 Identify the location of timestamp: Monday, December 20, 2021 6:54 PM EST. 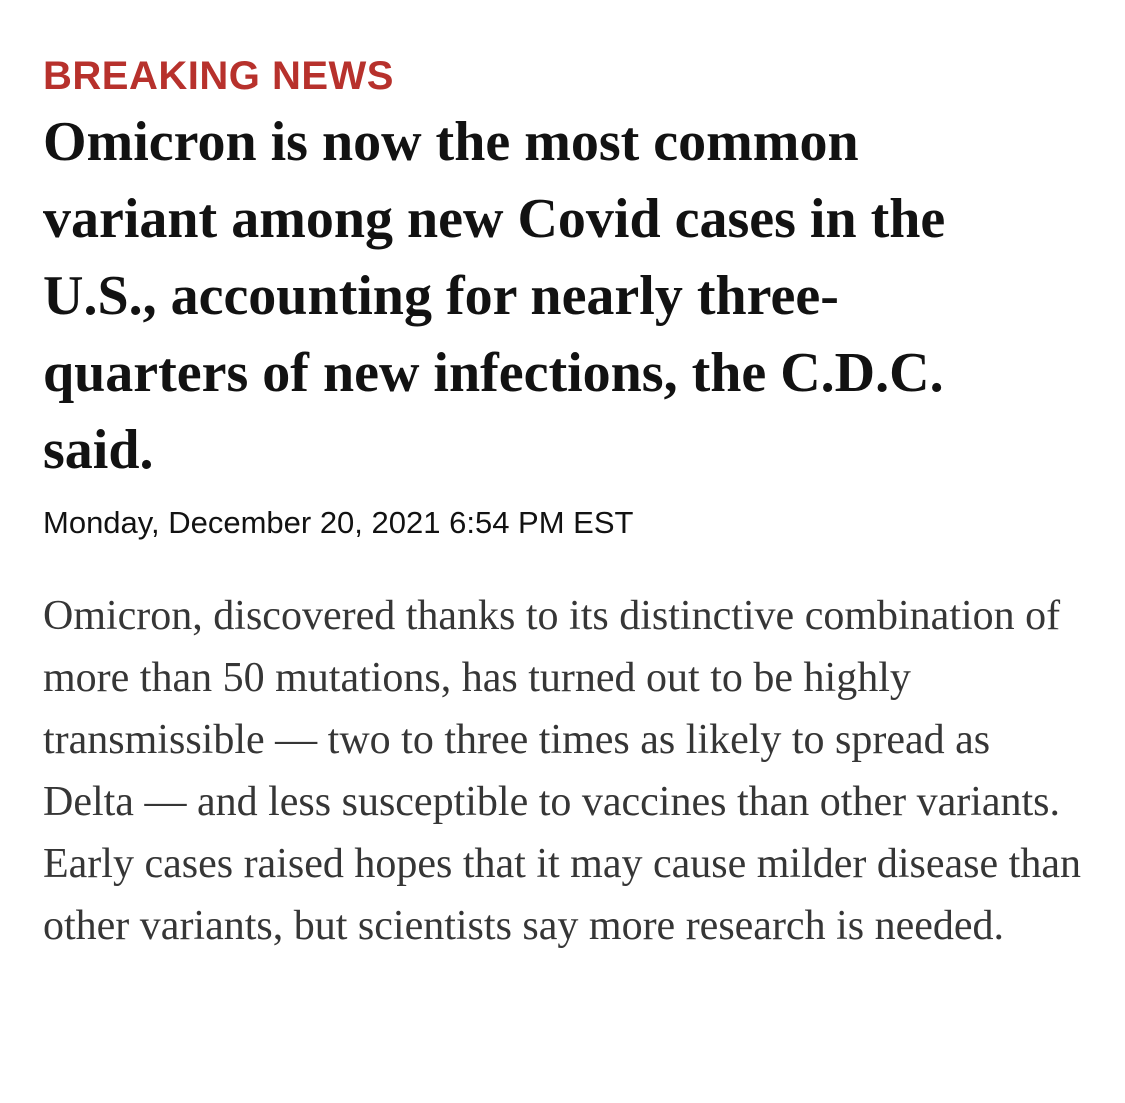
(338, 522).